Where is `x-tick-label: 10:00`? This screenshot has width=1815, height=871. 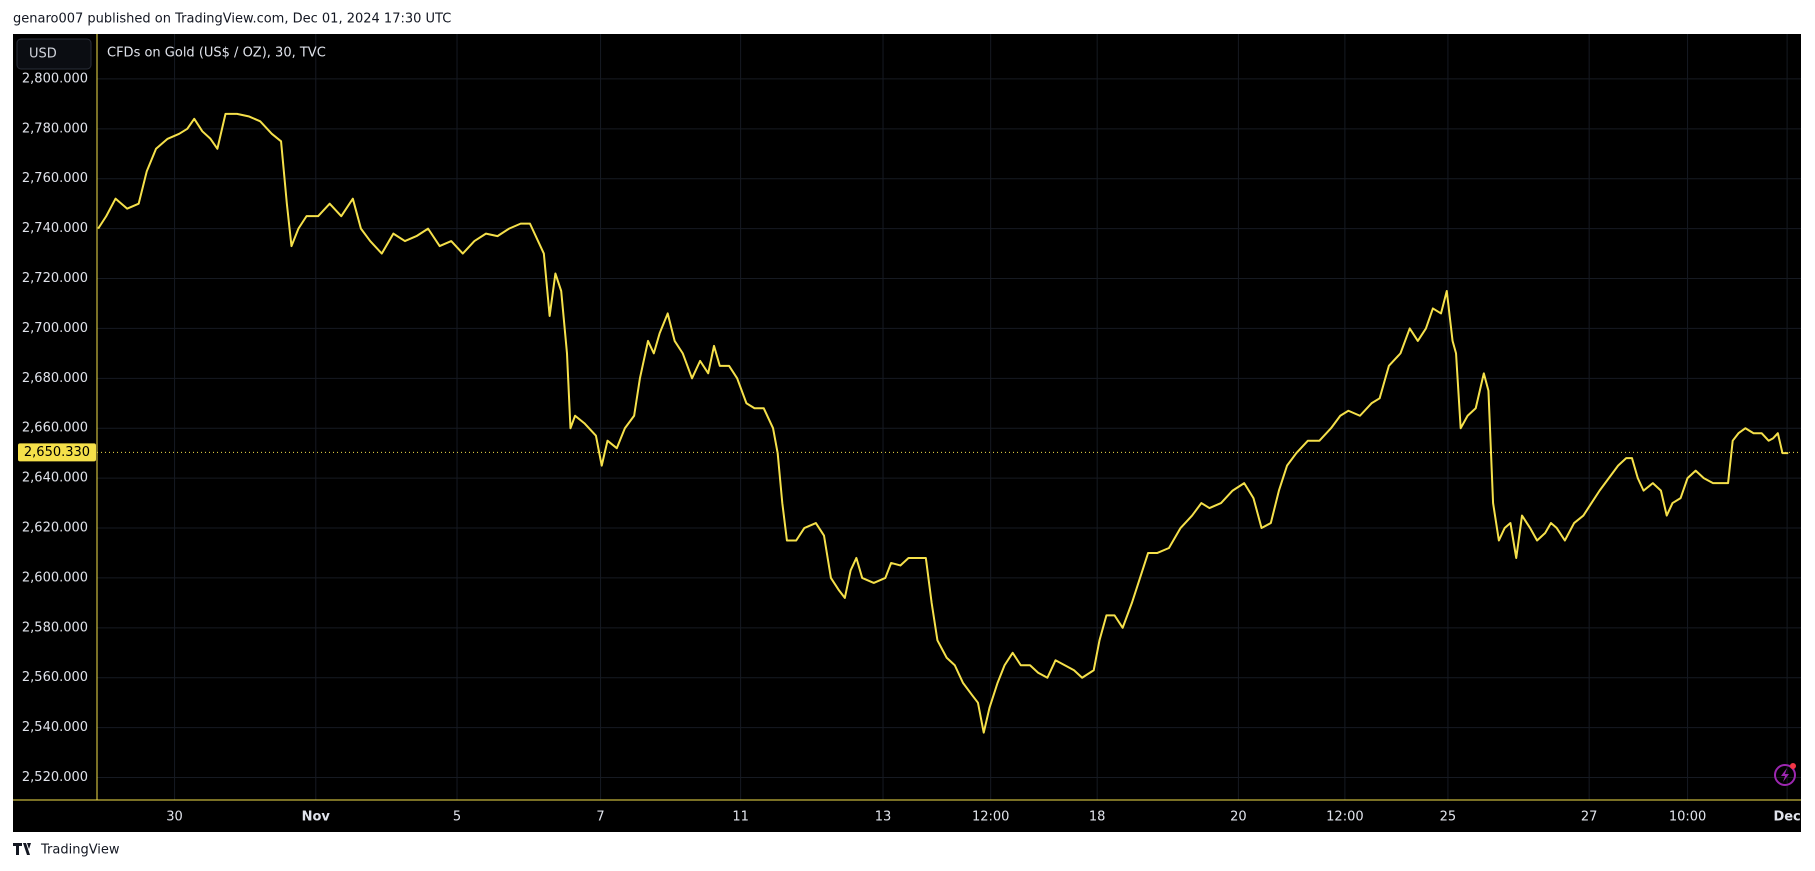
x-tick-label: 10:00 is located at coordinates (1687, 817).